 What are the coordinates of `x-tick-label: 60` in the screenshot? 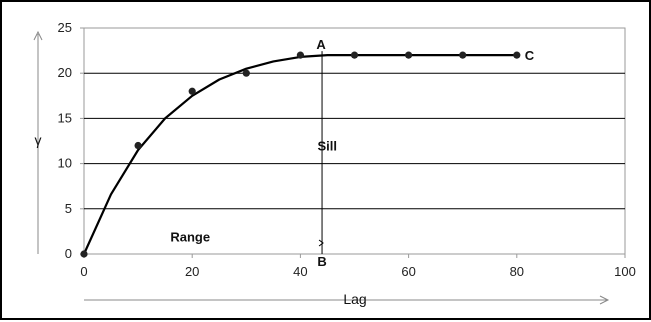 It's located at (408, 271).